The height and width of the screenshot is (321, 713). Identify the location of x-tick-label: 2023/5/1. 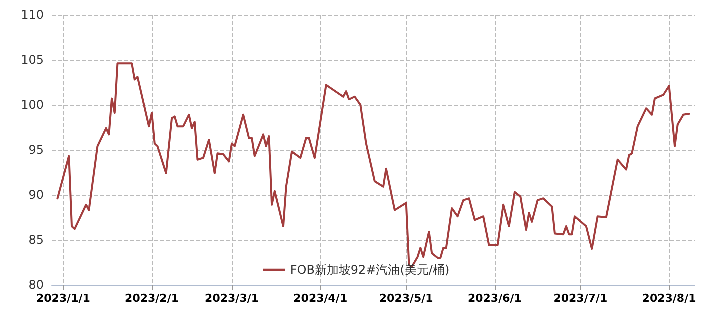
(406, 298).